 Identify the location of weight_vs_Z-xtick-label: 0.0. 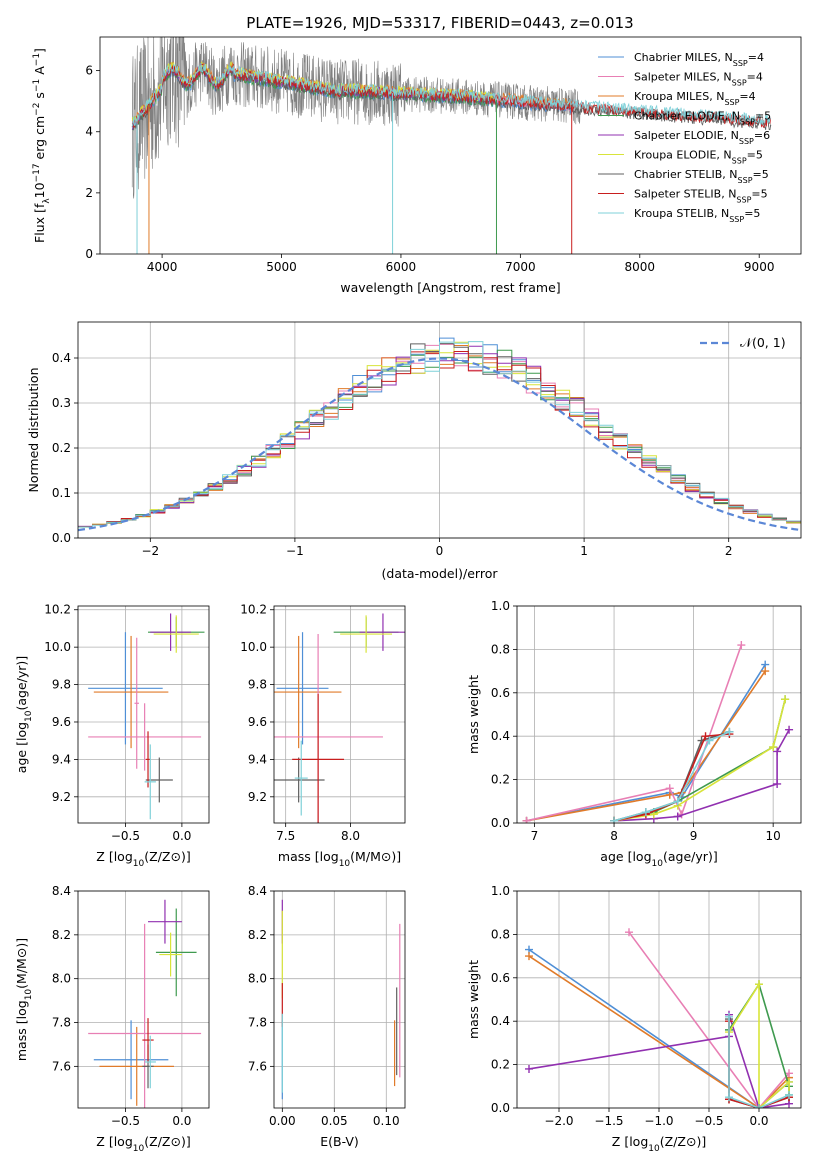
(758, 1121).